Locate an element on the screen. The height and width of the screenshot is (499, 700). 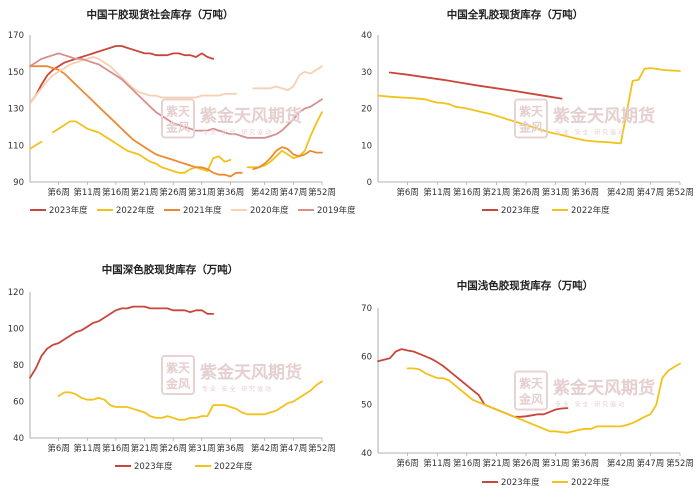
y-tick-label: 40 is located at coordinates (366, 36).